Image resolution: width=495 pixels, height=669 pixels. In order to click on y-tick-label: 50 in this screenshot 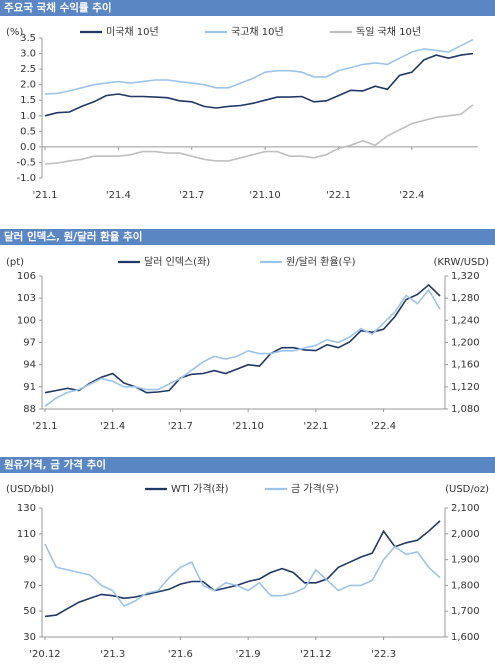, I will do `click(29, 611)`.